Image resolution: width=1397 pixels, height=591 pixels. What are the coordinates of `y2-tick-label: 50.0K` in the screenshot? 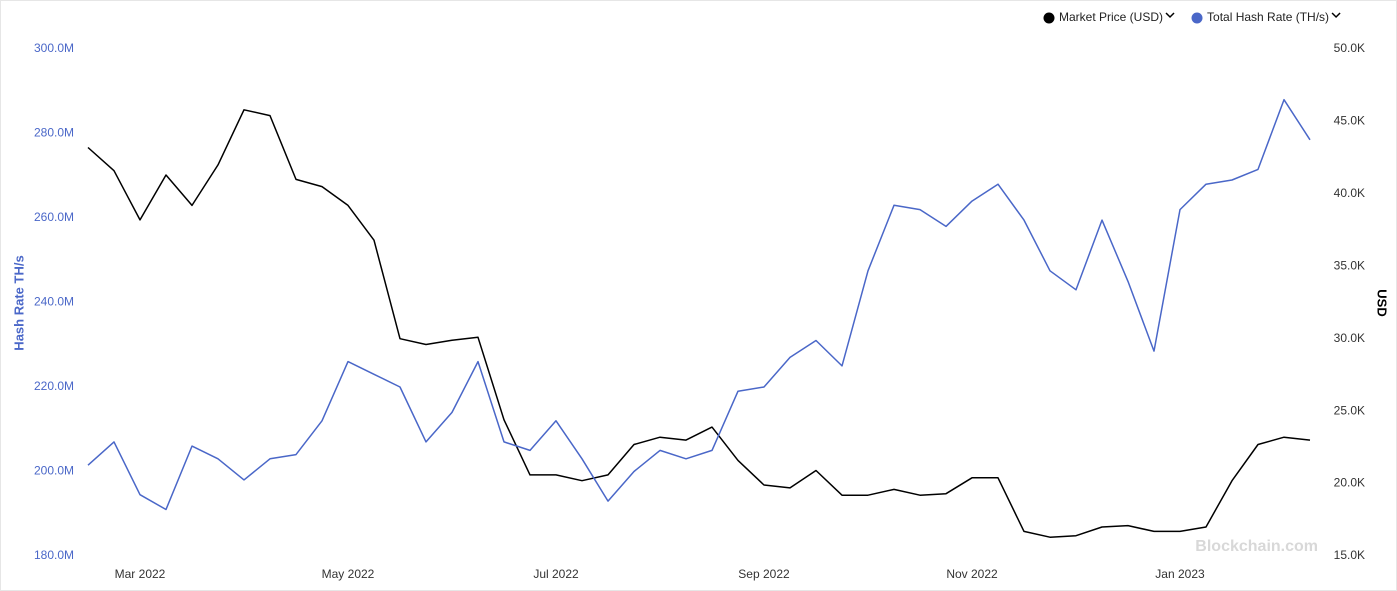 It's located at (1349, 48).